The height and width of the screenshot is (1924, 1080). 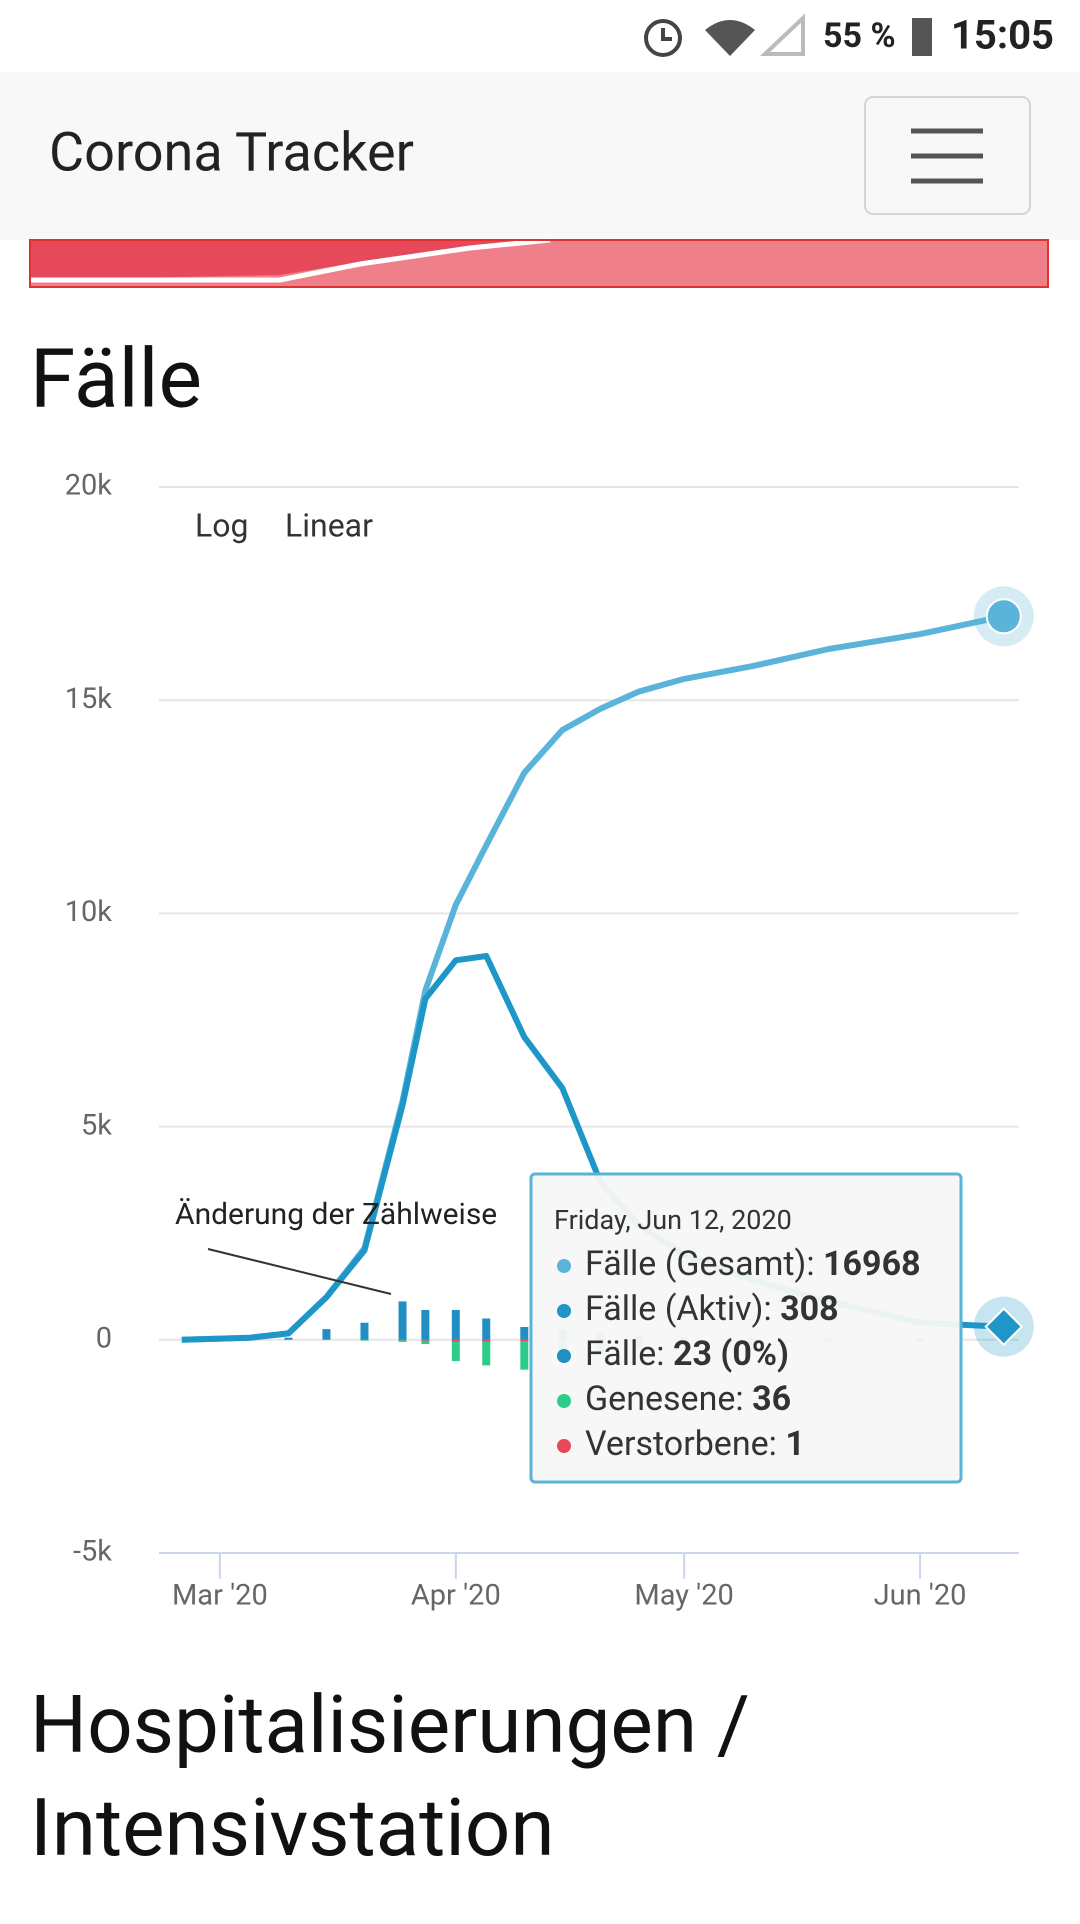 I want to click on tooltip-title: Friday, Jun 12, 2020, so click(x=673, y=1220).